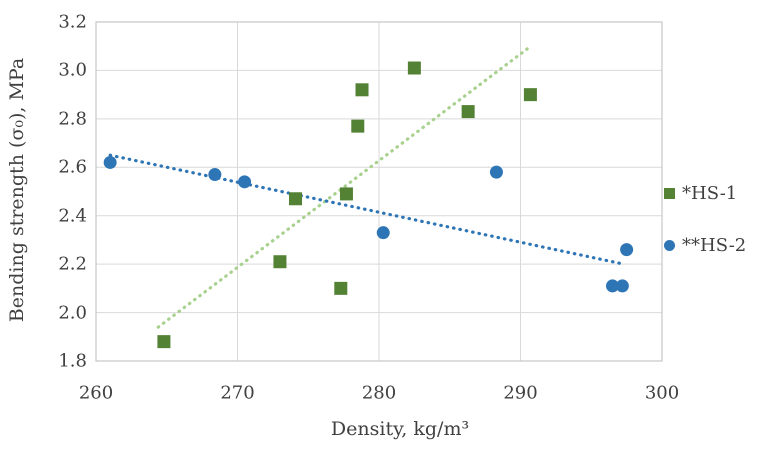 Image resolution: width=757 pixels, height=450 pixels. What do you see at coordinates (714, 245) in the screenshot?
I see `legend-label-hs2: **HS-2` at bounding box center [714, 245].